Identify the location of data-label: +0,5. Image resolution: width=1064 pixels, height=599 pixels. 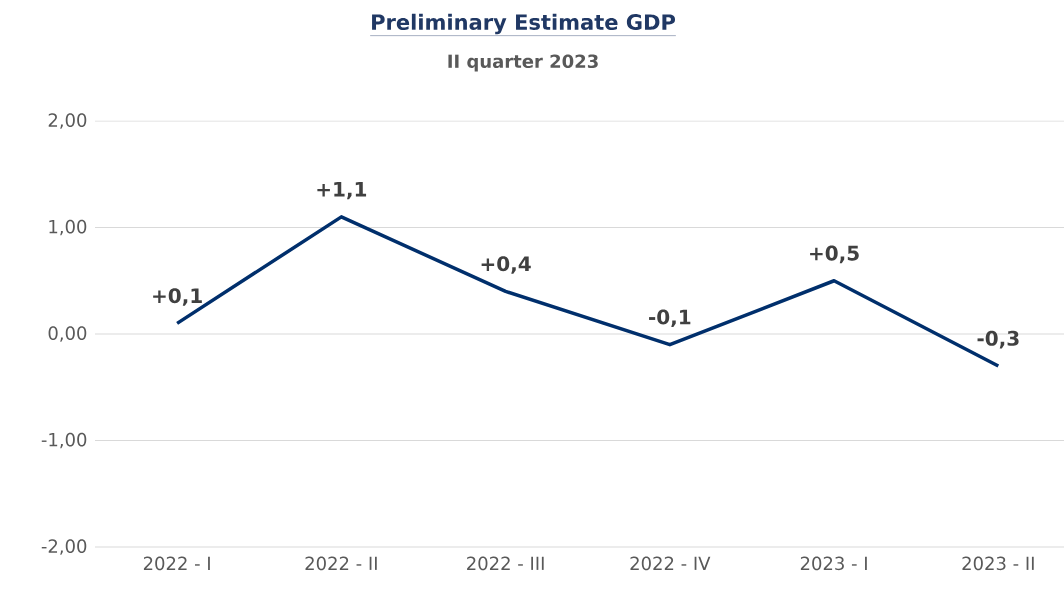
(834, 254).